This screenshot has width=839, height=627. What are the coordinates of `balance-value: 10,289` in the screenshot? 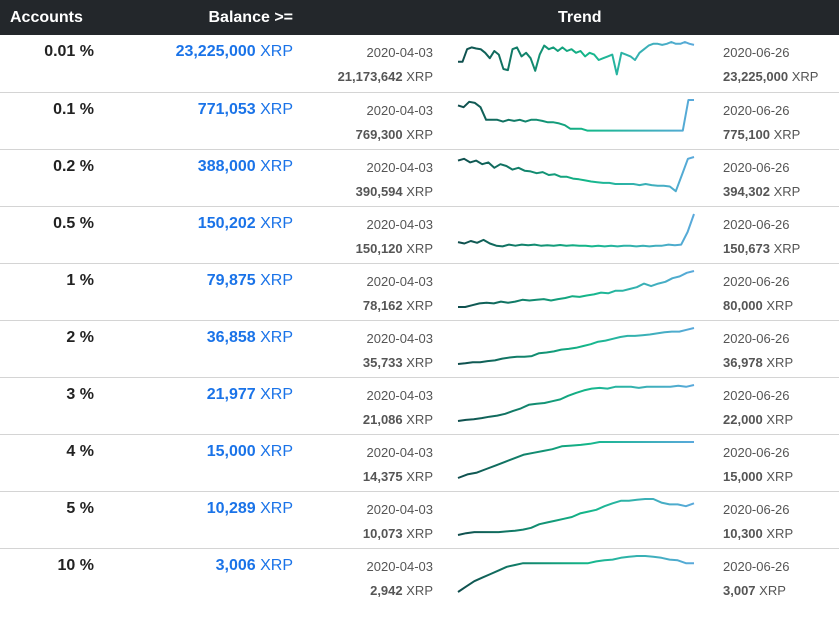 It's located at (231, 508).